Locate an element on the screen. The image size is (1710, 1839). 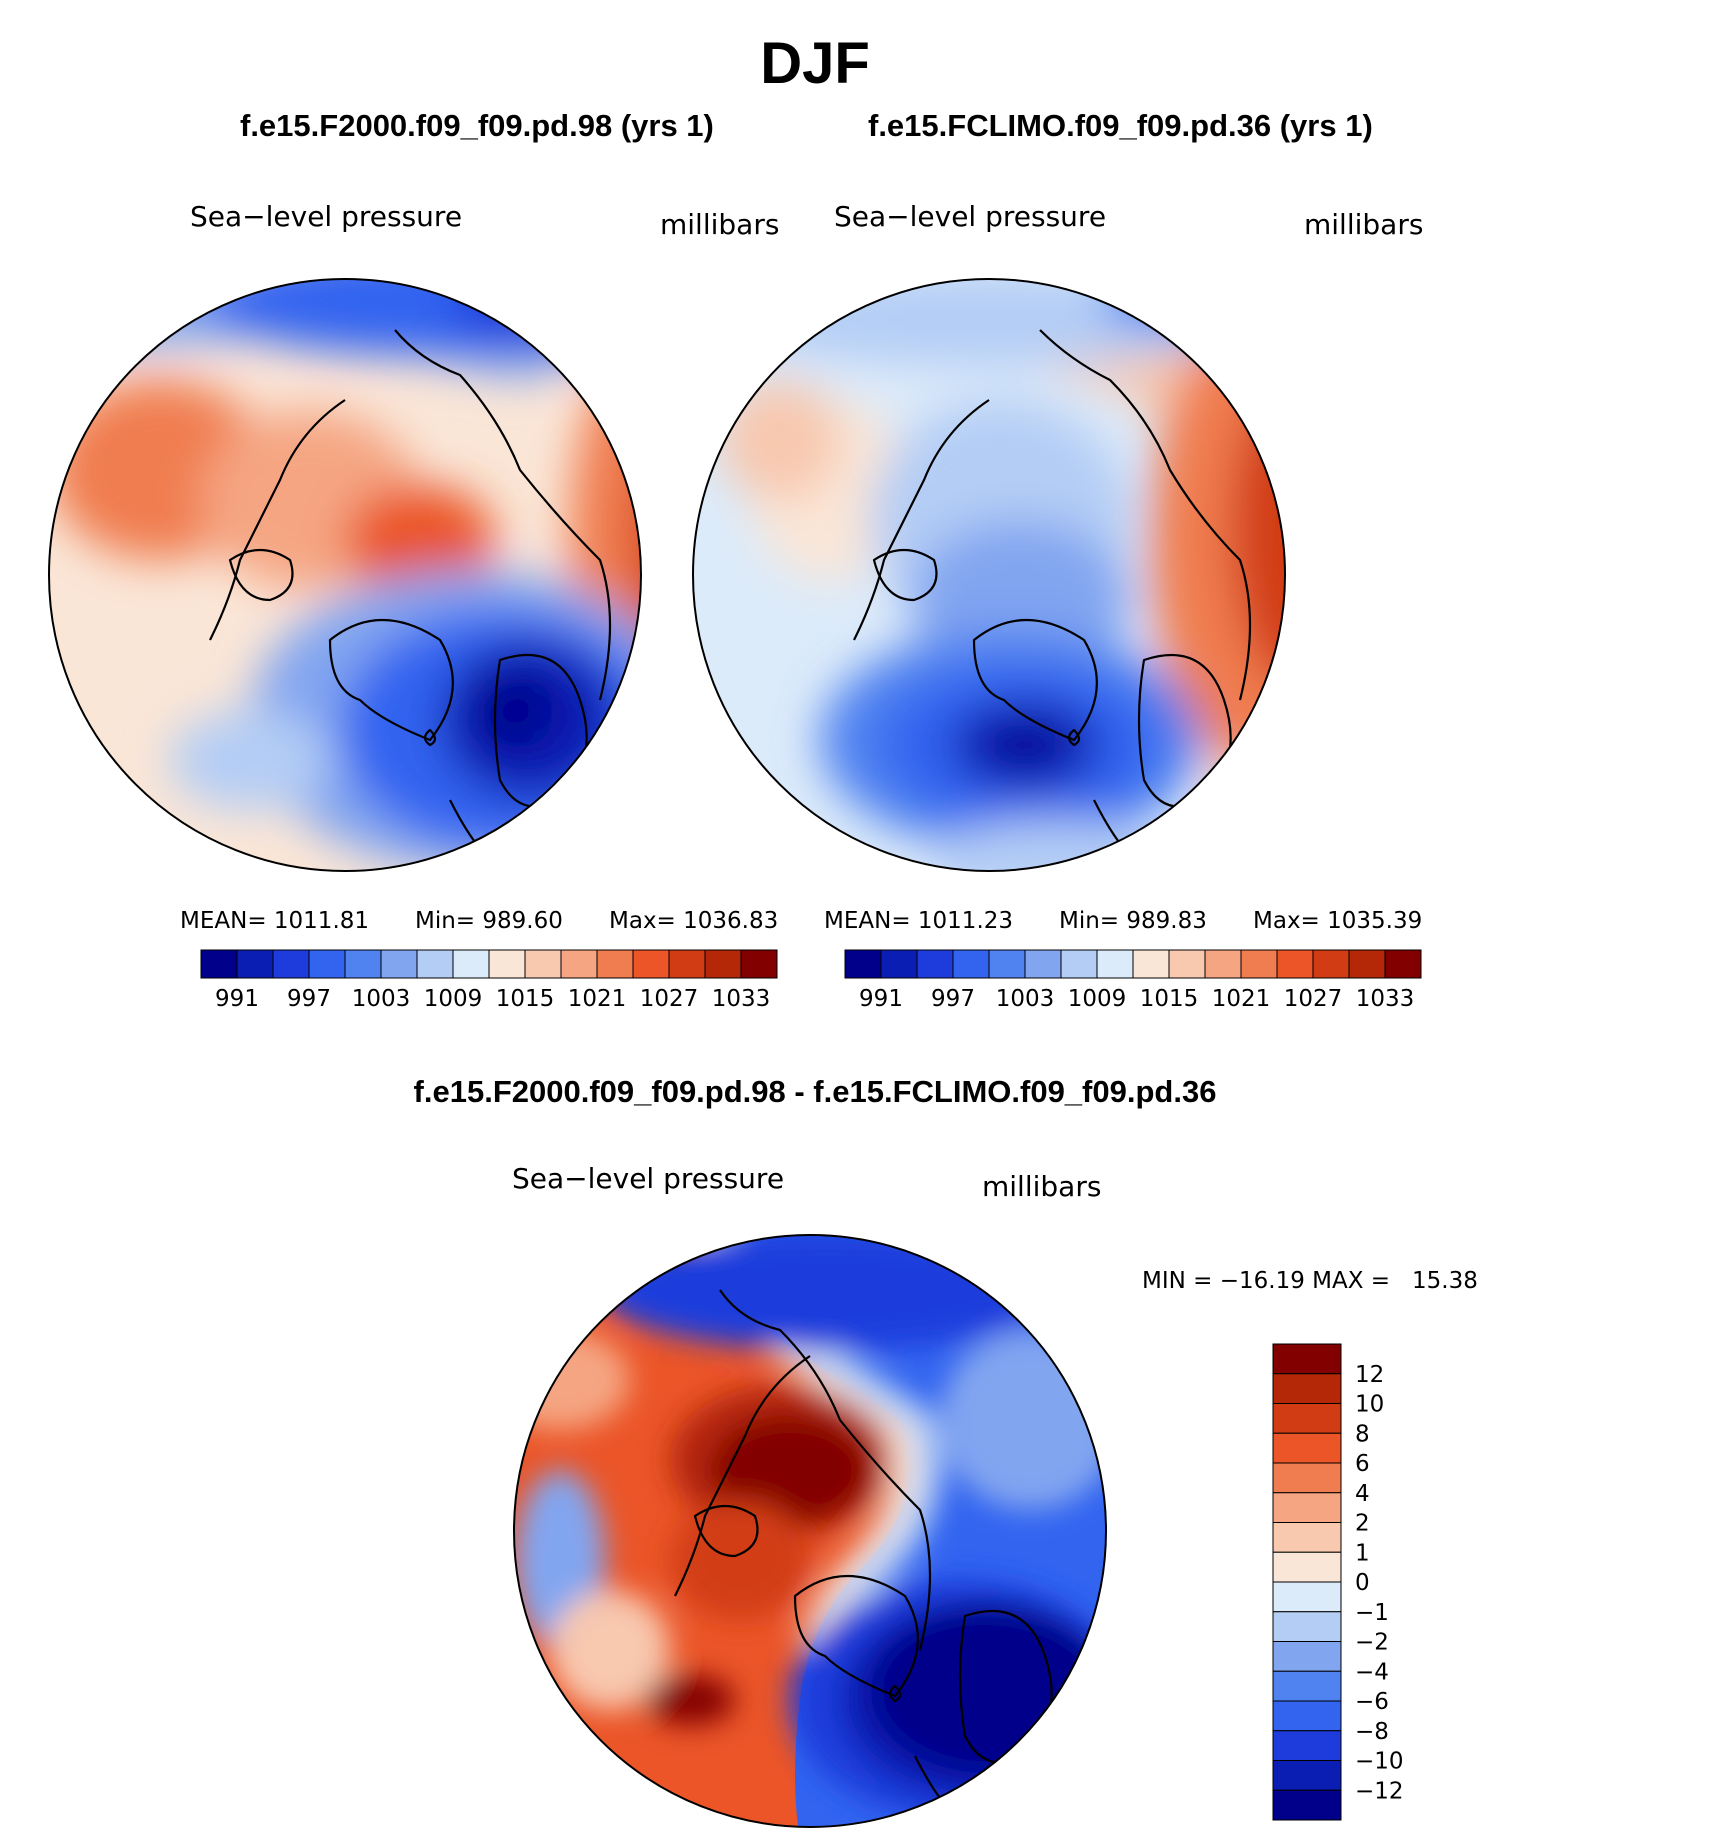
panel-1-title: f.e15.F2000.f09_f09.pd.98 (yrs 1) is located at coordinates (477, 125).